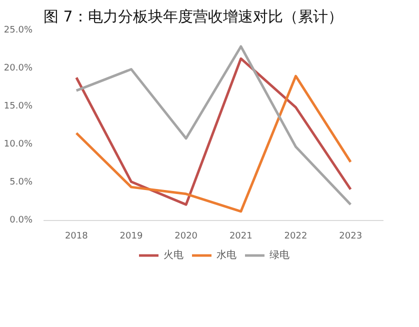  Describe the element at coordinates (296, 237) in the screenshot. I see `x-tick-label: 2022` at that location.